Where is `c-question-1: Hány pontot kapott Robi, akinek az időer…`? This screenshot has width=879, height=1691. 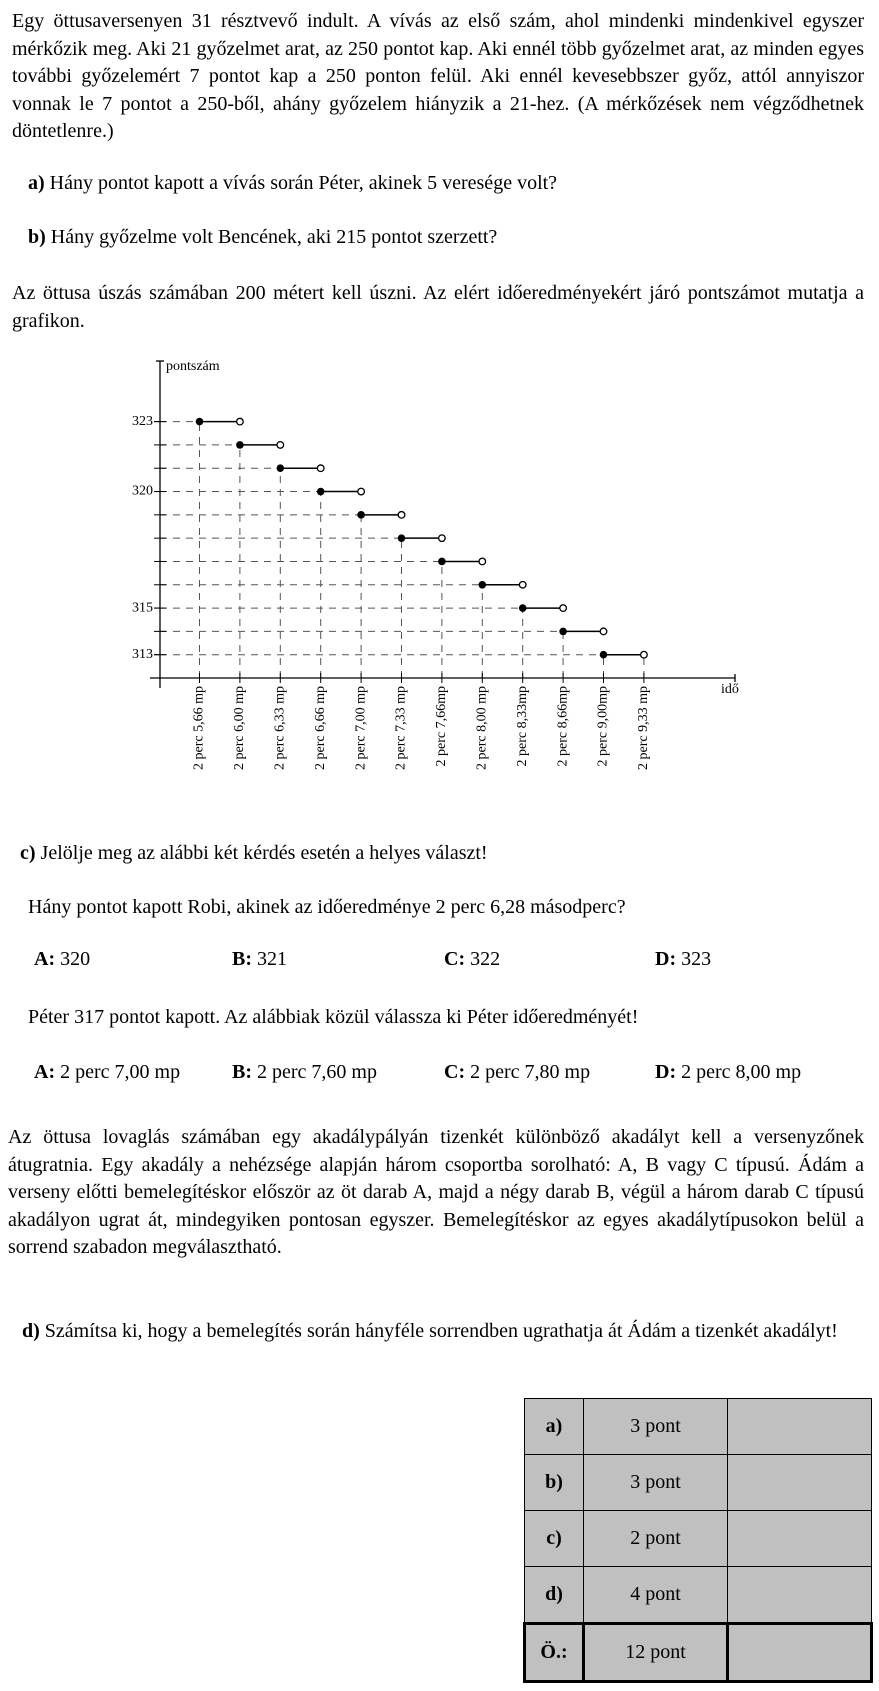 c-question-1: Hány pontot kapott Robi, akinek az időer… is located at coordinates (327, 907).